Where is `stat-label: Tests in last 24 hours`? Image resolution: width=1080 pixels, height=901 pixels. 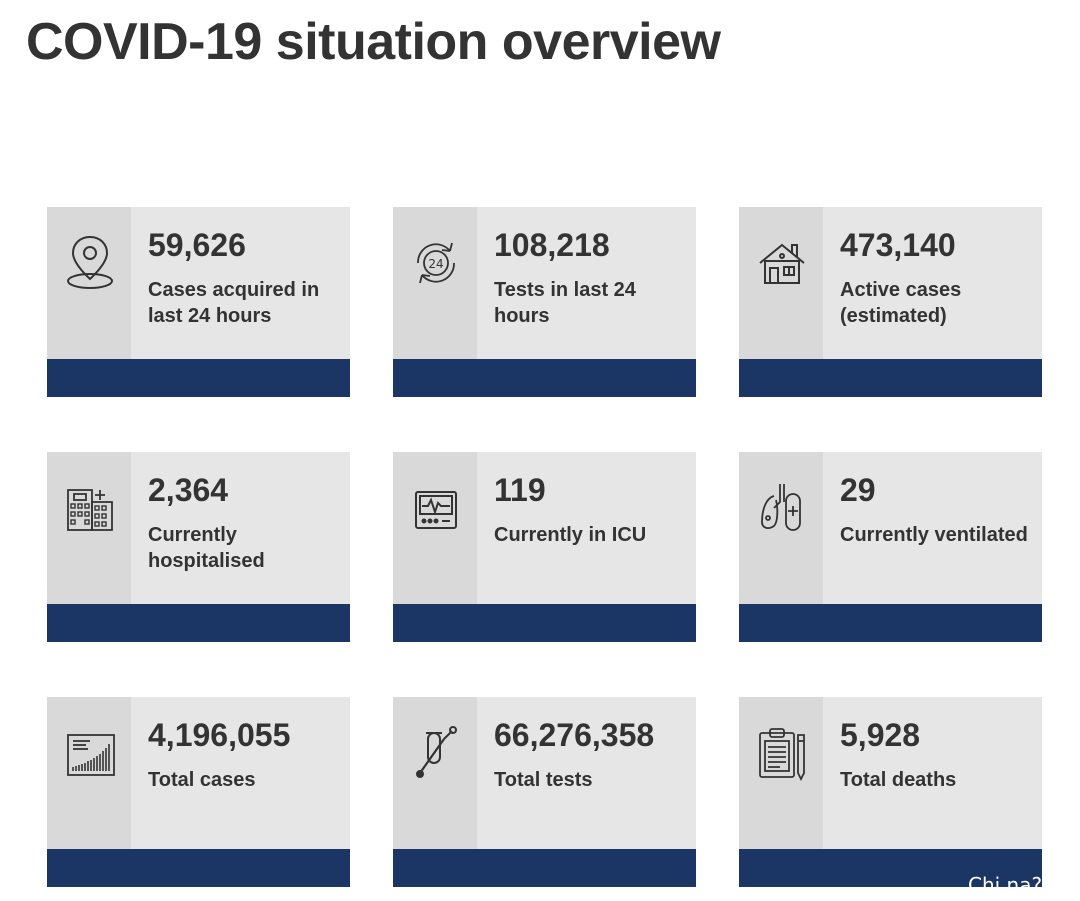
stat-label: Tests in last 24 hours is located at coordinates (565, 303).